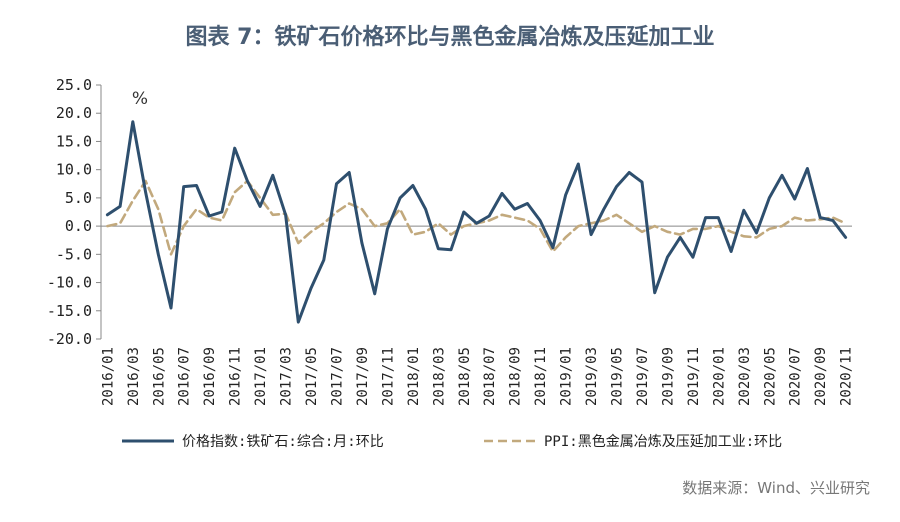 Image resolution: width=900 pixels, height=522 pixels. I want to click on x-tick-label: 2020/05, so click(770, 376).